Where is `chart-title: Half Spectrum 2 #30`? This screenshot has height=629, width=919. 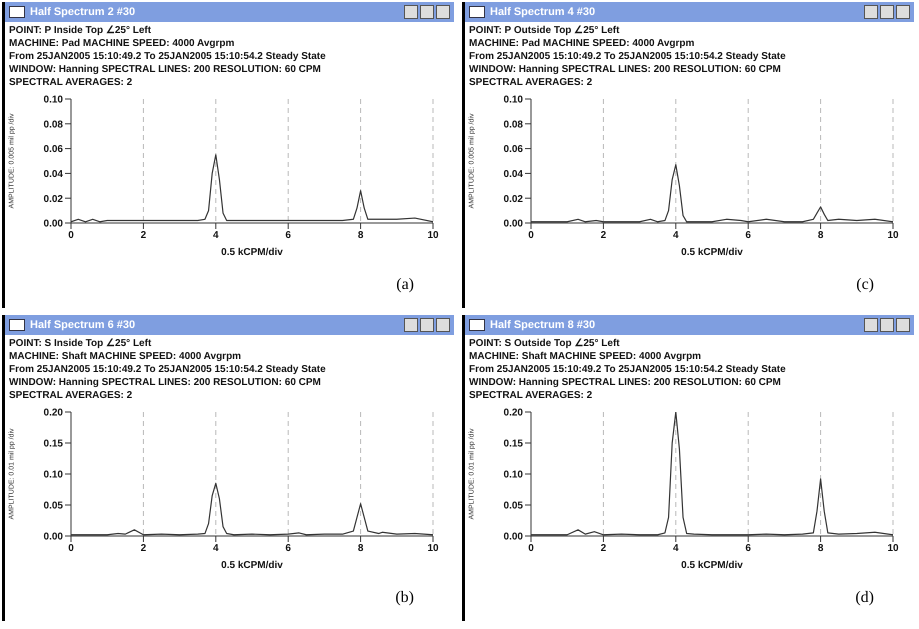 chart-title: Half Spectrum 2 #30 is located at coordinates (83, 12).